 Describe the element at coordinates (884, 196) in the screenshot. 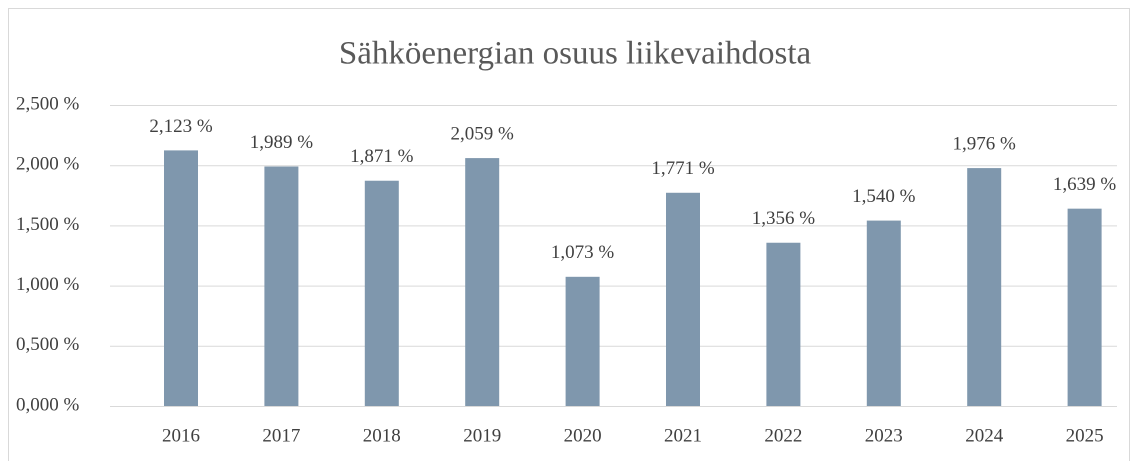

I see `value-label: 1,540 %` at that location.